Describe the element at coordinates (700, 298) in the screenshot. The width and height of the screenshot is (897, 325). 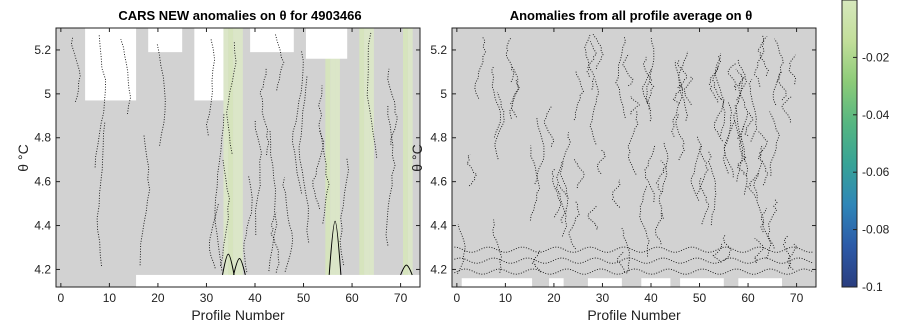
I see `right-x-tick-label: 50` at that location.